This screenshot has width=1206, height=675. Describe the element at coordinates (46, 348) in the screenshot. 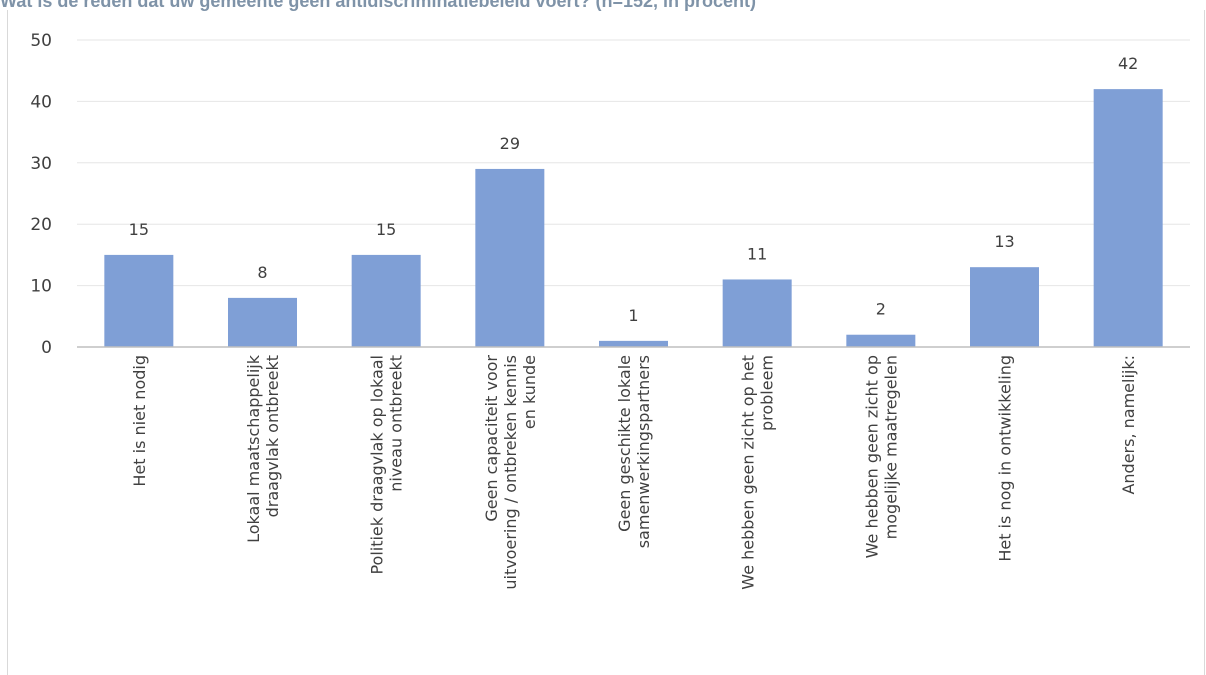

I see `y-tick-label: 0` at that location.